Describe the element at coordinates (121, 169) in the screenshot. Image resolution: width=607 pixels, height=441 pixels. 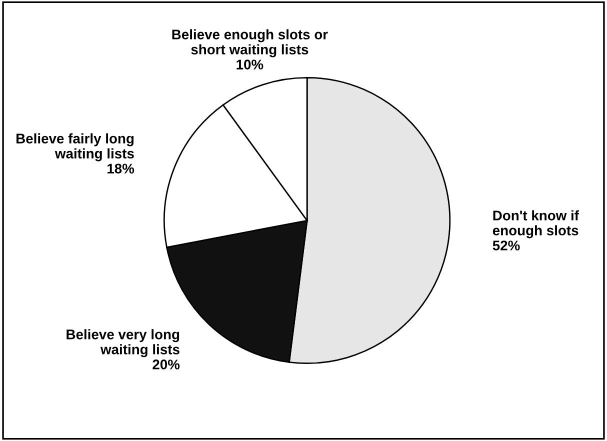
I see `data-label: 18%` at that location.